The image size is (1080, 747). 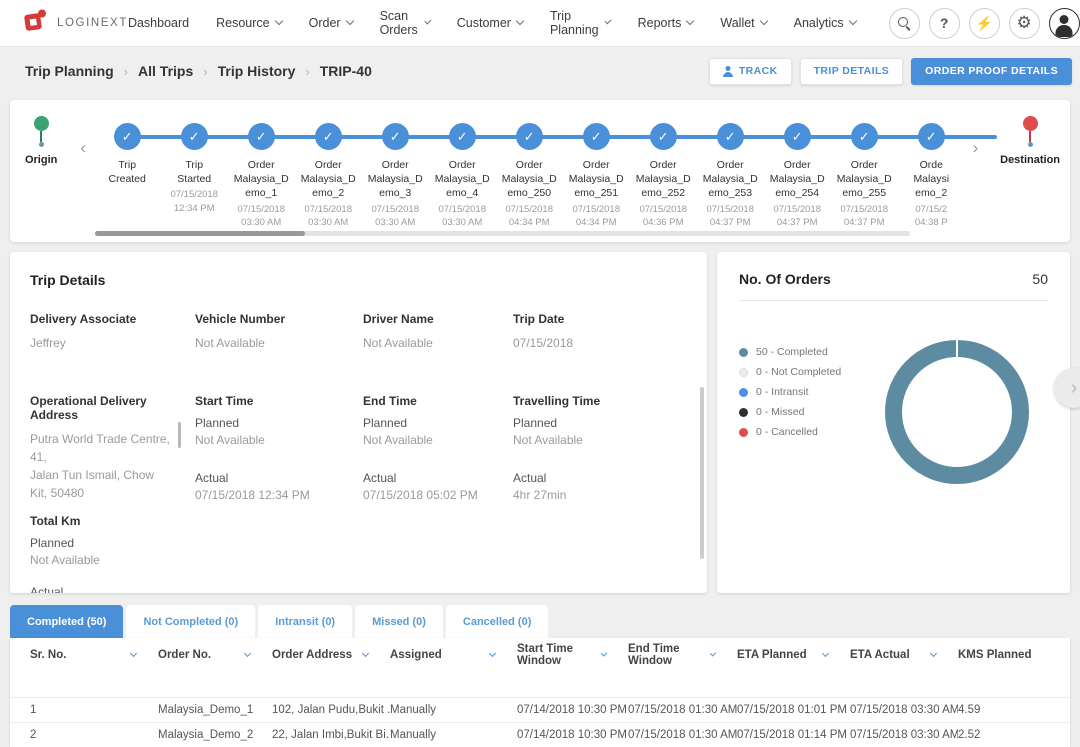 I want to click on timeline-step: ✓ Trip Created, so click(x=127, y=177).